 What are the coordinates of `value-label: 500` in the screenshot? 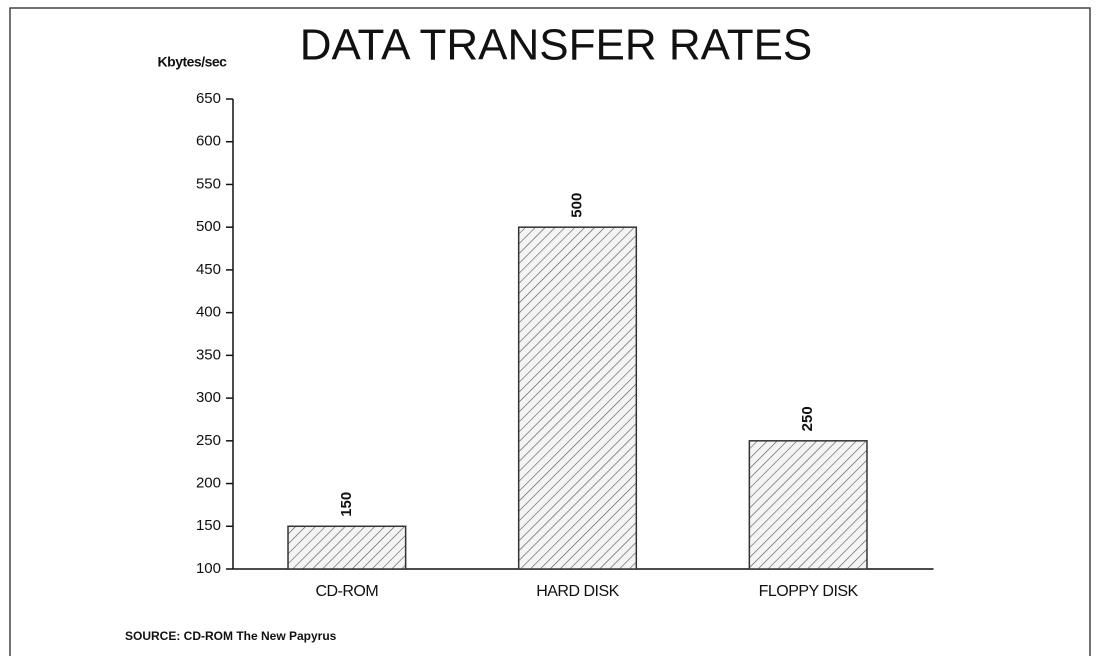 It's located at (576, 205).